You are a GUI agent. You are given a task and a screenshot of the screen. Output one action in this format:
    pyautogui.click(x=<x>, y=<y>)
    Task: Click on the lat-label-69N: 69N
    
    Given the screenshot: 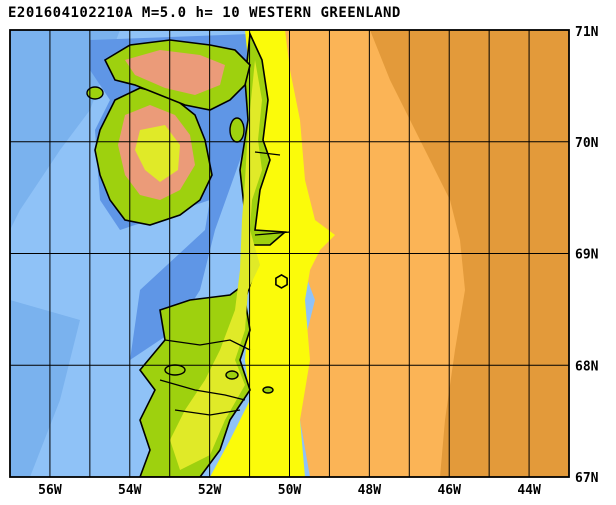 What is the action you would take?
    pyautogui.click(x=587, y=255)
    